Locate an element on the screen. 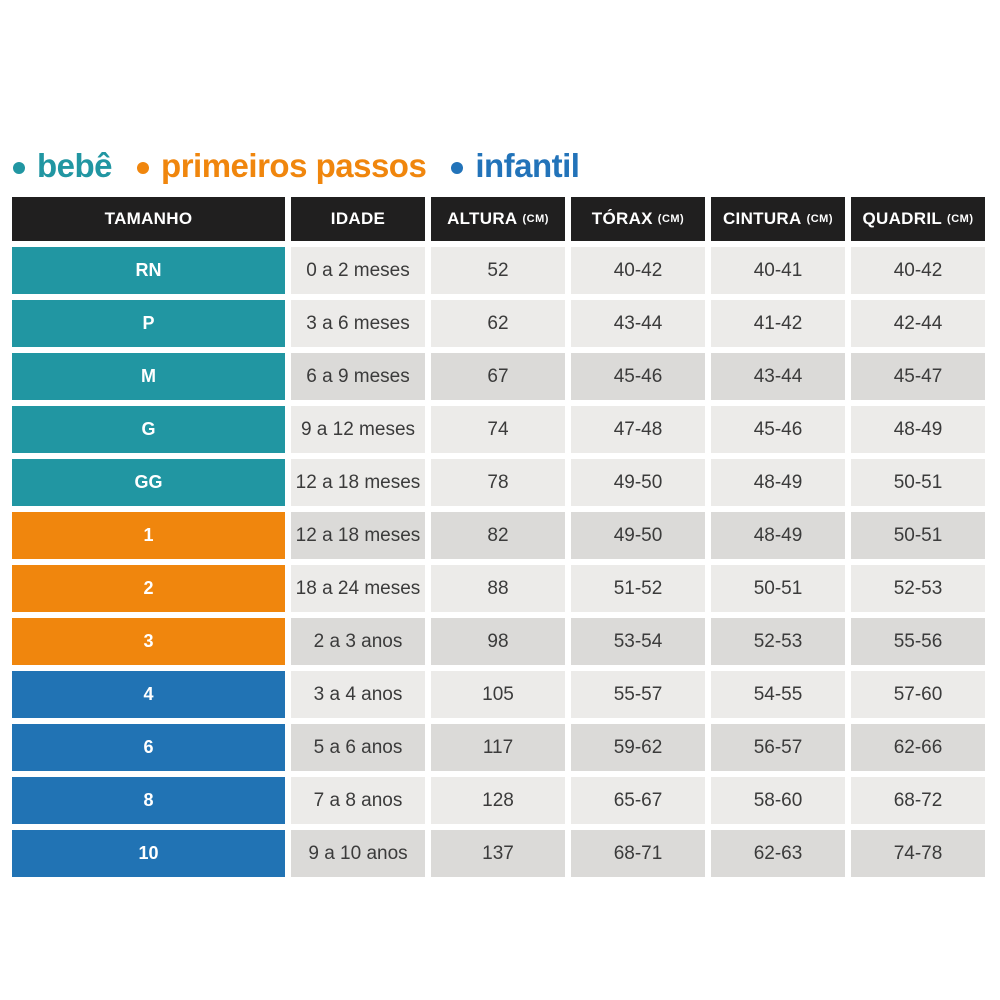 The height and width of the screenshot is (1000, 1000). size-cell: 3 is located at coordinates (148, 641).